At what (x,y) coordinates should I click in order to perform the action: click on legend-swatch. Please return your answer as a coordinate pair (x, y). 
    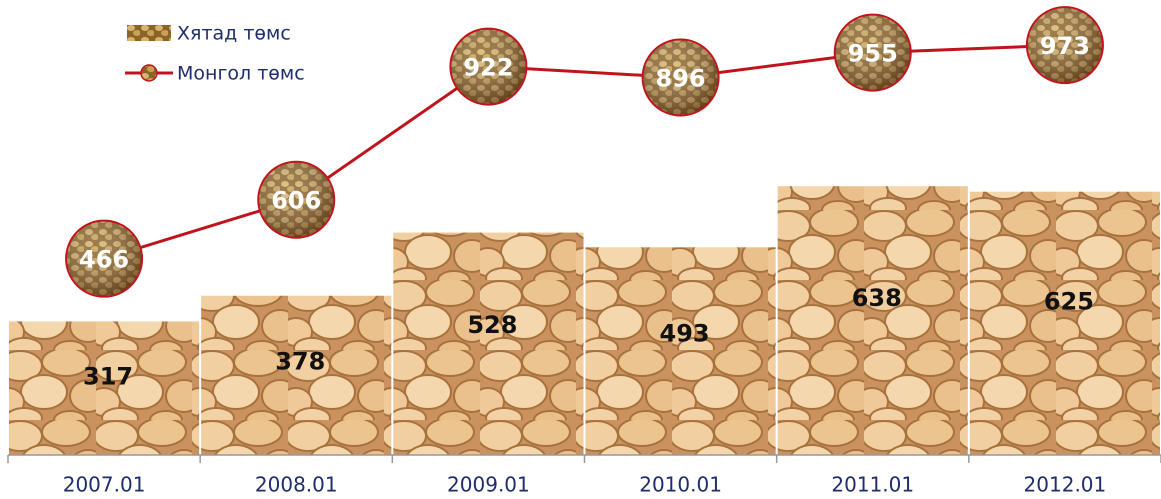
    Looking at the image, I should click on (149, 33).